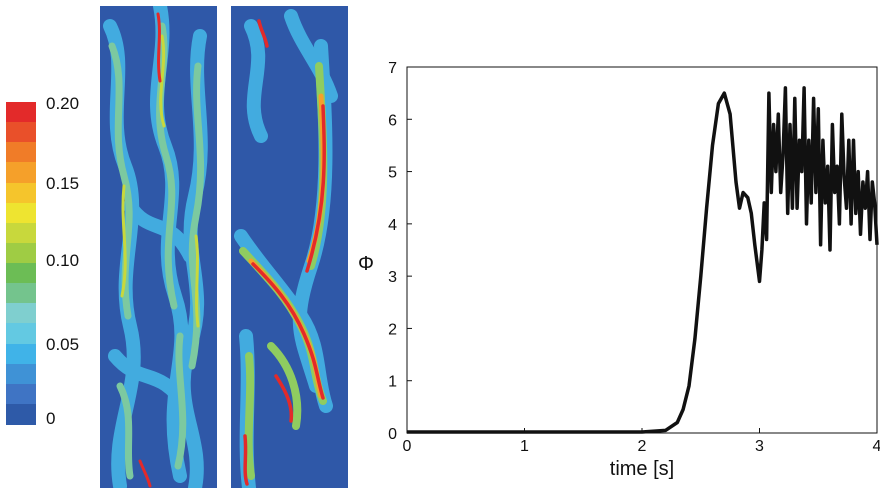 The image size is (880, 491). Describe the element at coordinates (366, 264) in the screenshot. I see `y-axis-label: Φ` at that location.